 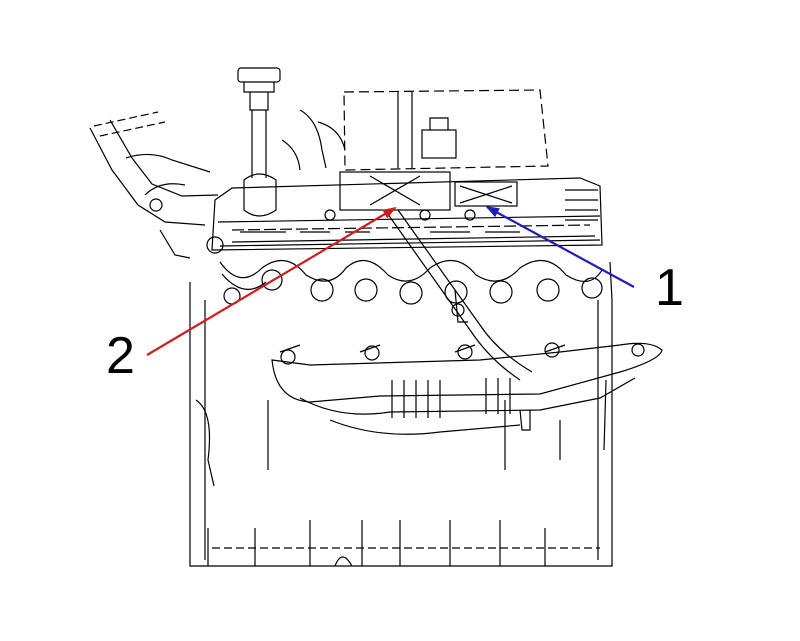 What do you see at coordinates (467, 388) in the screenshot?
I see `exhaust-manifold` at bounding box center [467, 388].